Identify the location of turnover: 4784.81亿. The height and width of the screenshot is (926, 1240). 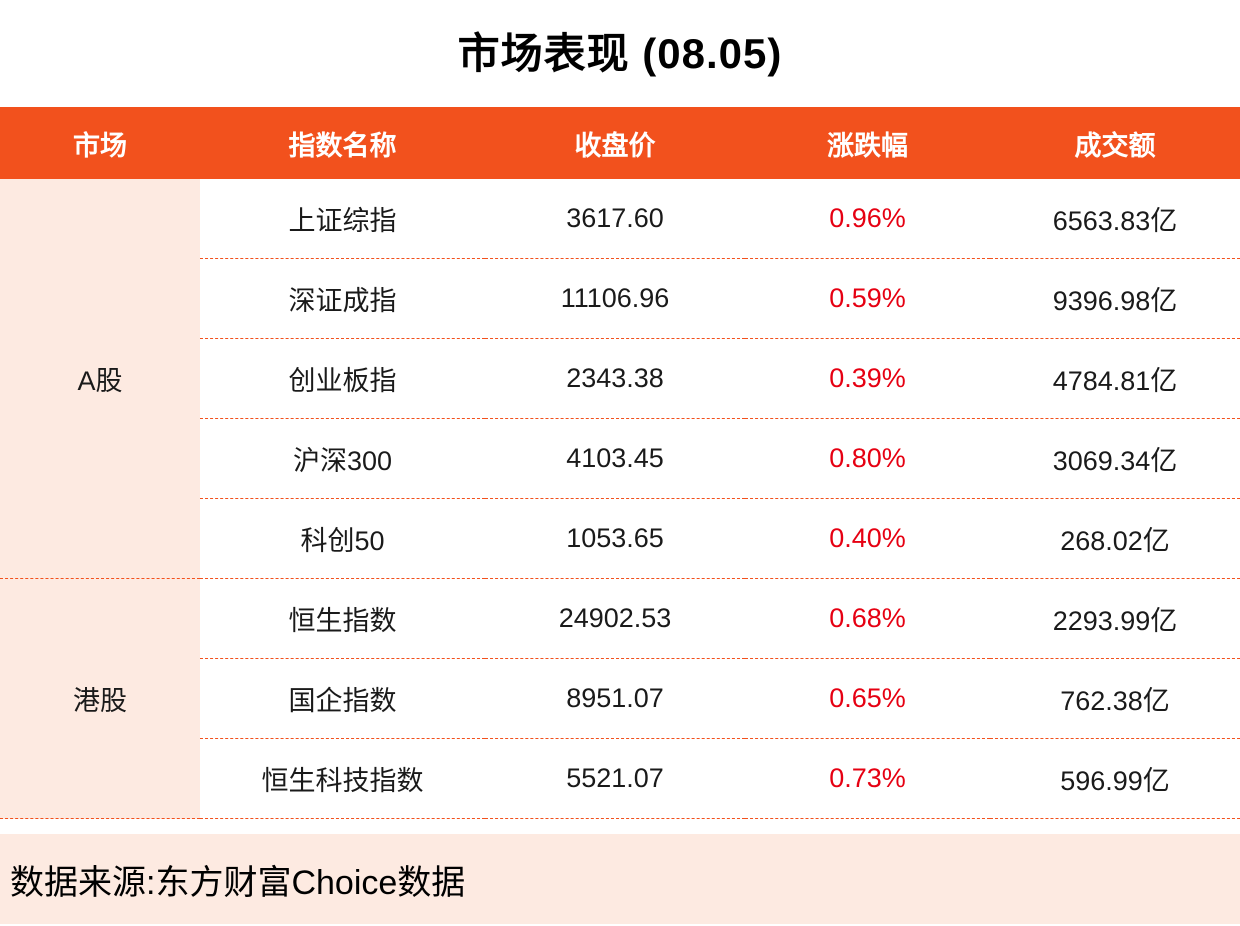
(1115, 378).